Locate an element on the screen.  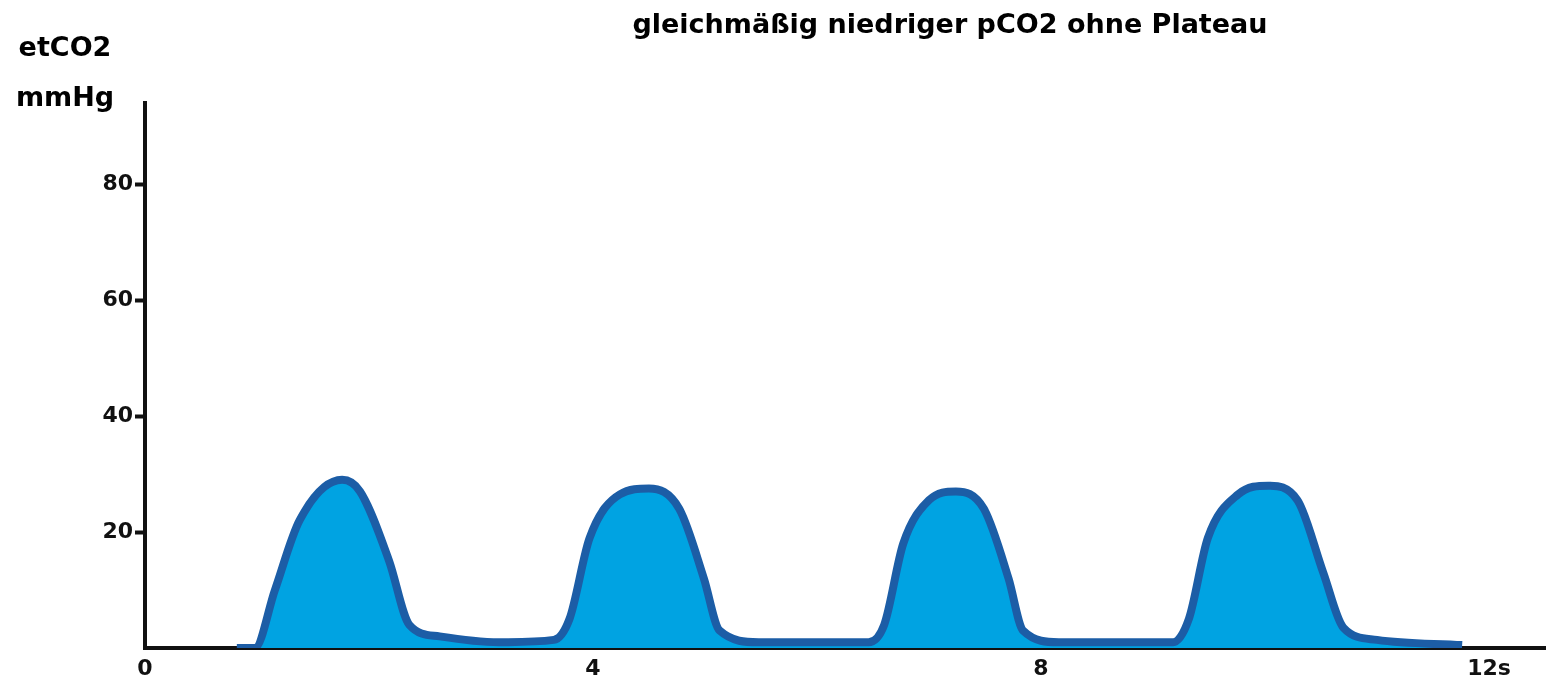
x-tick-label: 8 is located at coordinates (1041, 667).